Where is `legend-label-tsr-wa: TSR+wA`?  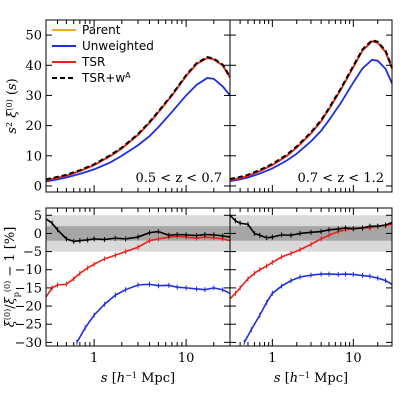 legend-label-tsr-wa: TSR+wA is located at coordinates (106, 78).